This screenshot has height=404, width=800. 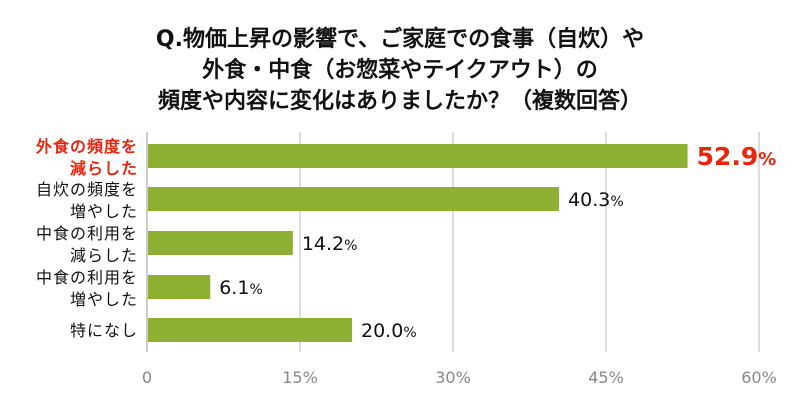 I want to click on value-label: 14.2%, so click(x=330, y=244).